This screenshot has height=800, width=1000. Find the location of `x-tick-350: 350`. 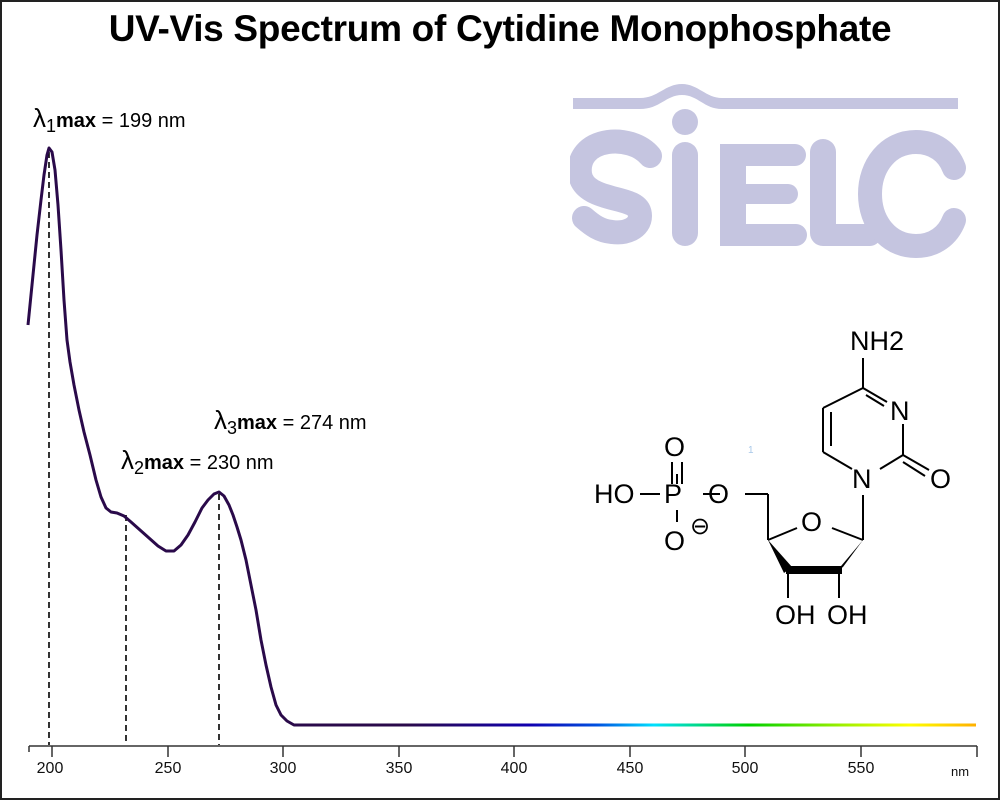

x-tick-350: 350 is located at coordinates (399, 768).